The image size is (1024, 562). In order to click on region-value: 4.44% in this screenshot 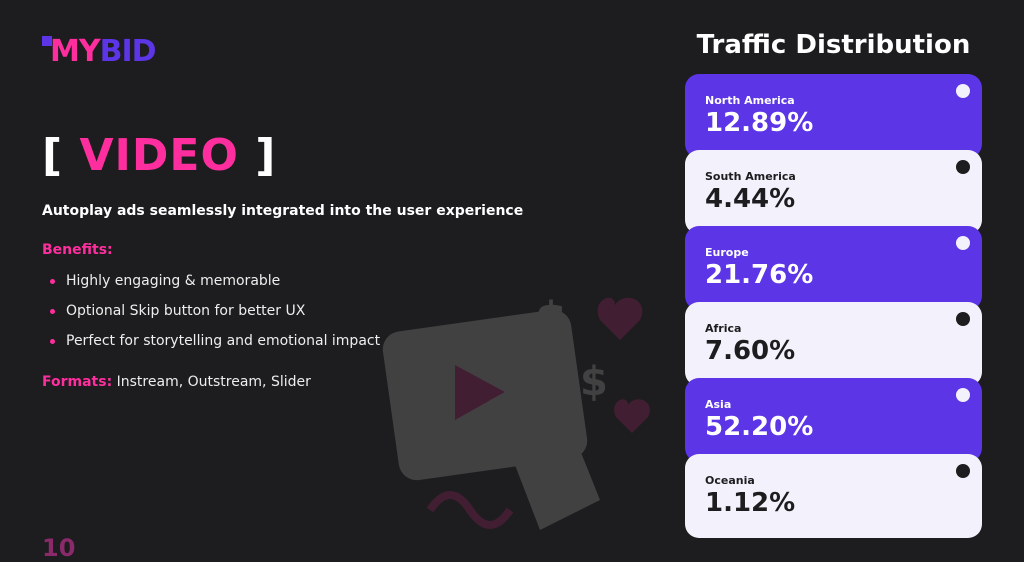, I will do `click(750, 199)`.